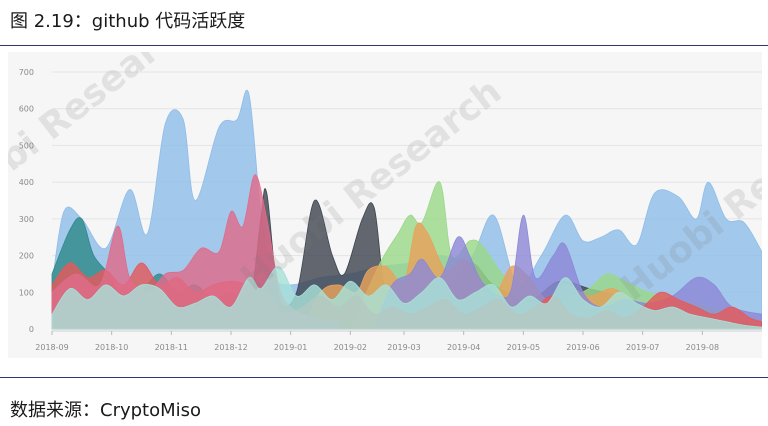 This screenshot has height=426, width=768. I want to click on data-source-note: 数据来源：CryptoMiso, so click(106, 410).